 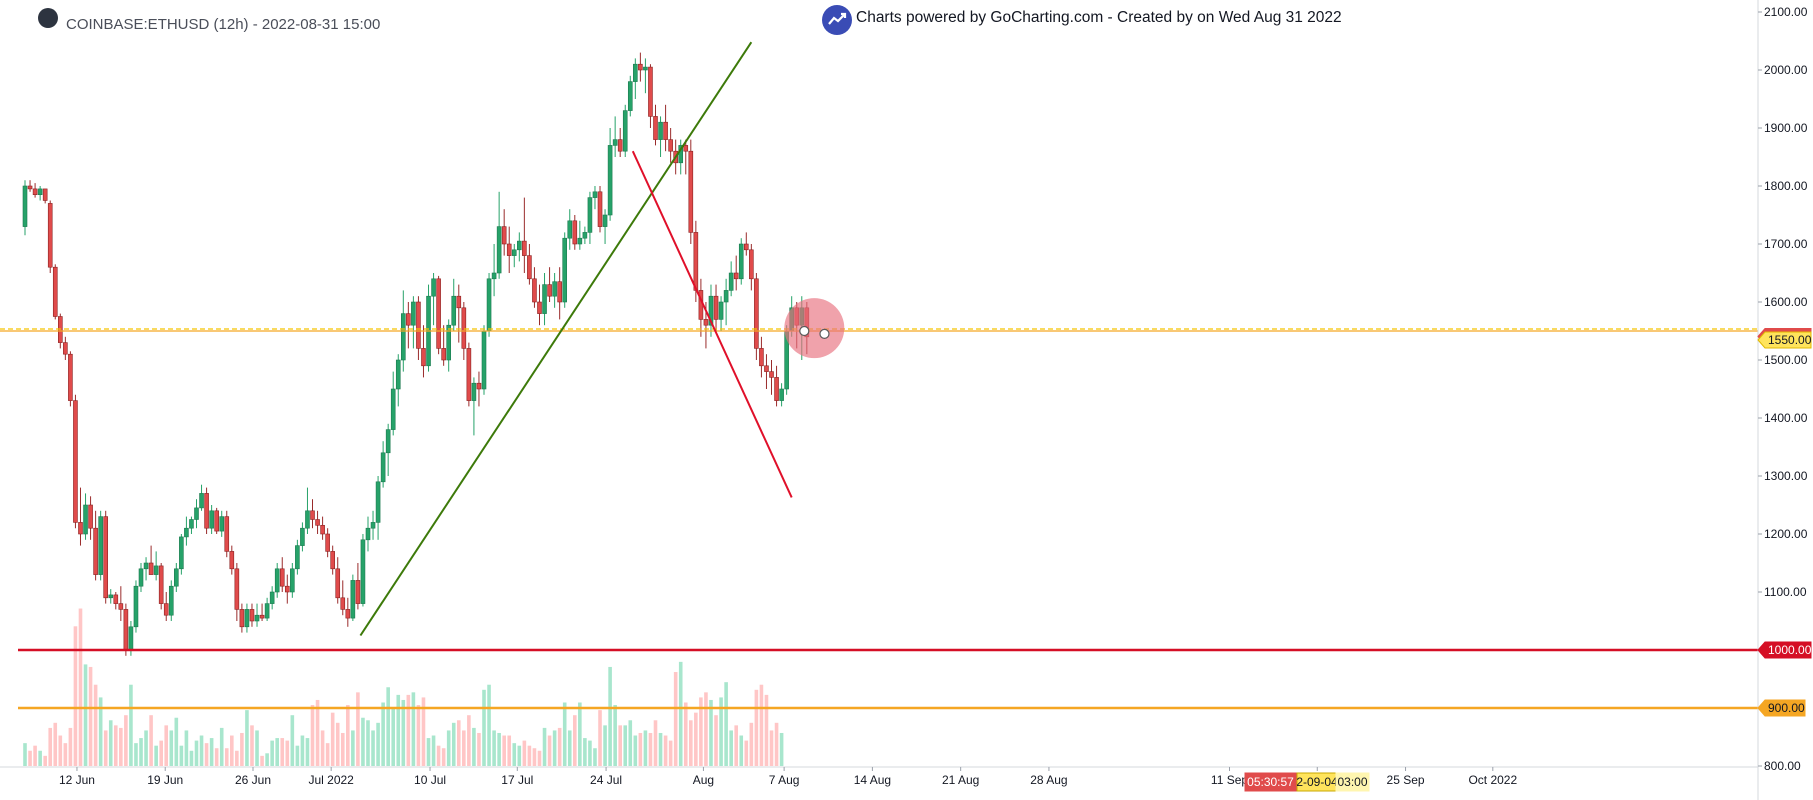 I want to click on volume-bars, so click(x=403, y=687).